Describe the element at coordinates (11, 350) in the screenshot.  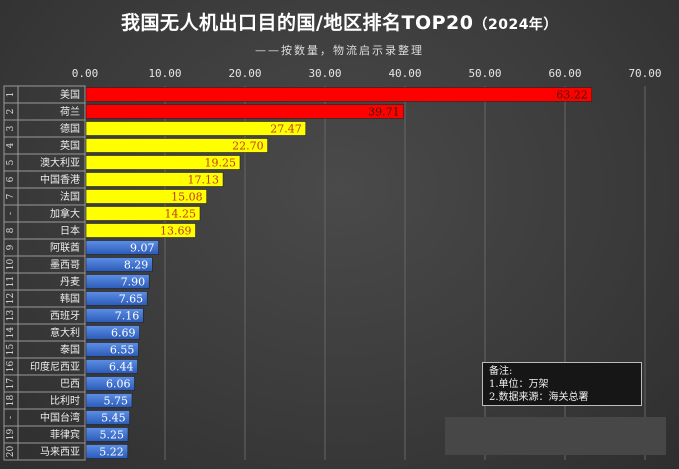
I see `rank-label: 15` at that location.